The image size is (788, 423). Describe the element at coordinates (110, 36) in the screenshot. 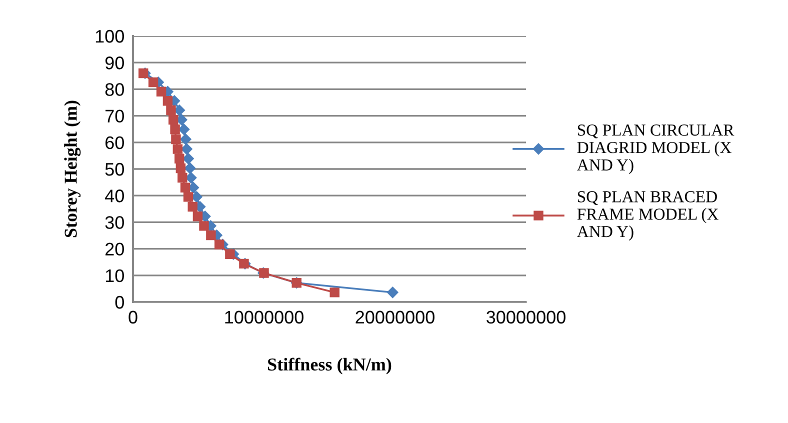

I see `y-tick-label: 100` at that location.